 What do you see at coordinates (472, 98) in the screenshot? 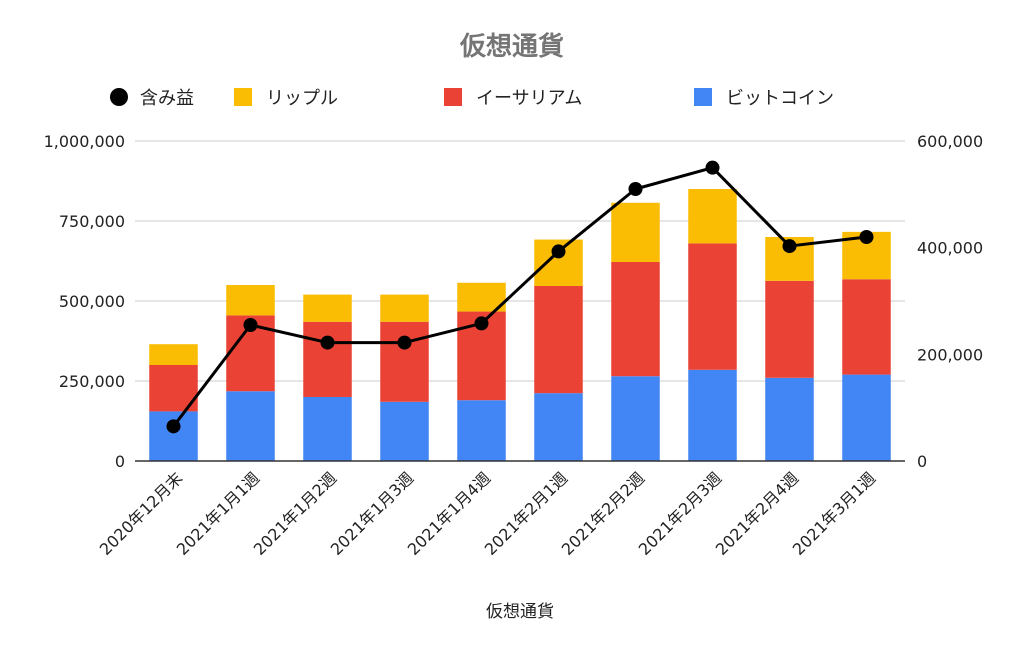
I see `legend: 含み益 リップル イーサリアム ビットコイン` at bounding box center [472, 98].